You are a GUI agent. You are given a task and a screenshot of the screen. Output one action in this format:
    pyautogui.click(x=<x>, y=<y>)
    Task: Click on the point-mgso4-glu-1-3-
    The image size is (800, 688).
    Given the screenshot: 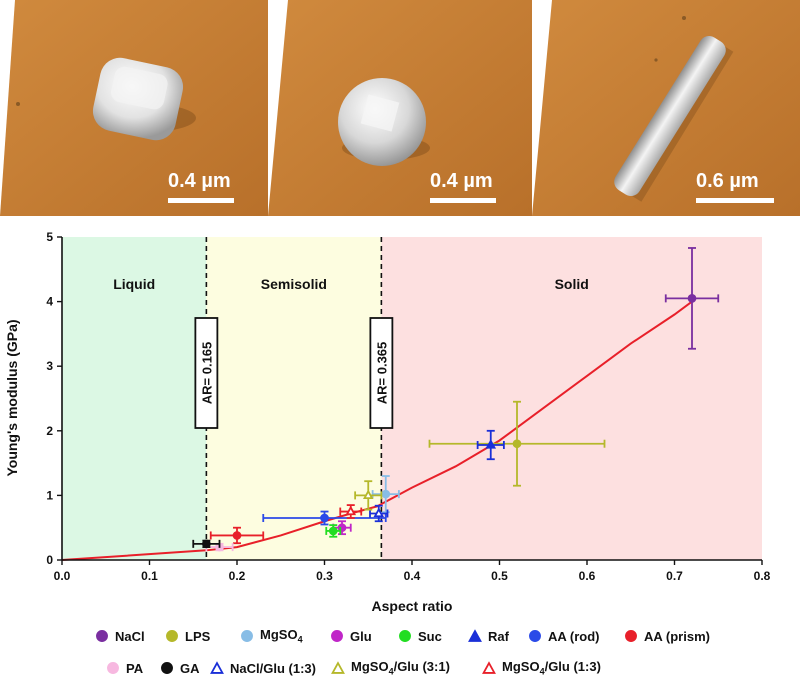 What is the action you would take?
    pyautogui.click(x=351, y=511)
    